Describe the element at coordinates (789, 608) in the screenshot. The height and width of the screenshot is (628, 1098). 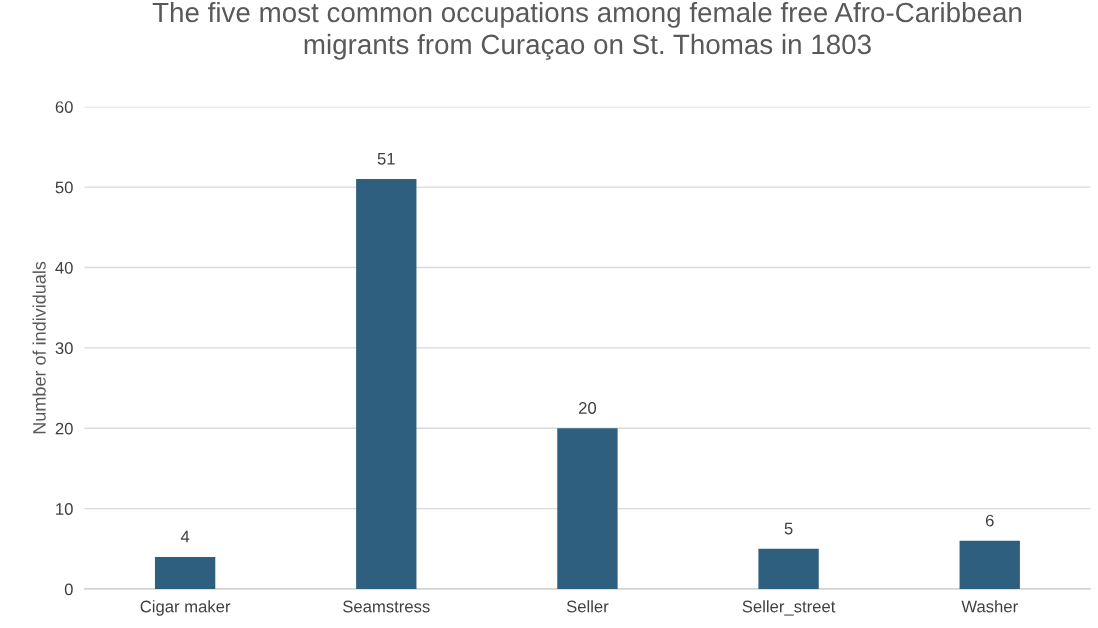
I see `x-tick-label: Seller_street` at that location.